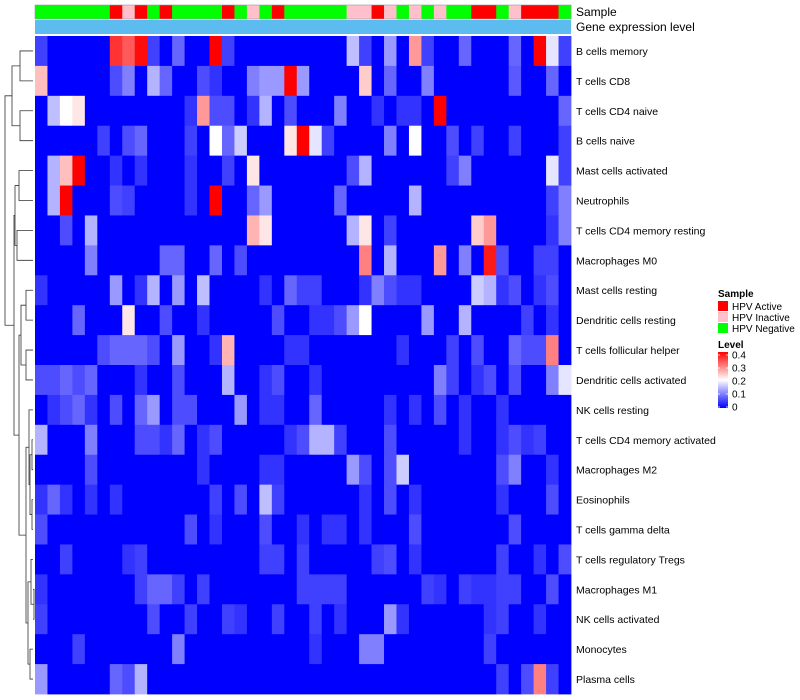 This screenshot has height=700, width=800. What do you see at coordinates (640, 231) in the screenshot?
I see `row-label: T cells CD4 memory resting` at bounding box center [640, 231].